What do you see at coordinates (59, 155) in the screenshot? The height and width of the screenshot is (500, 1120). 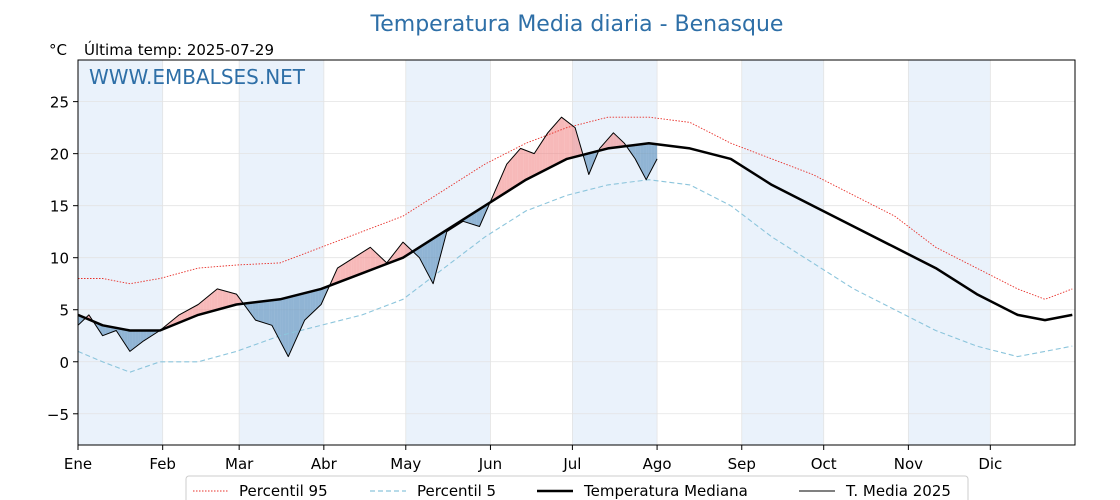 I see `y-tick-label: 20` at bounding box center [59, 155].